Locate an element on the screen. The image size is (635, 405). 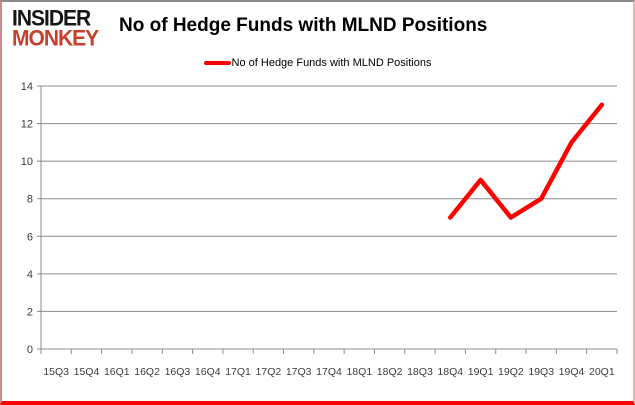
x-tick-label: 16Q3 is located at coordinates (178, 372).